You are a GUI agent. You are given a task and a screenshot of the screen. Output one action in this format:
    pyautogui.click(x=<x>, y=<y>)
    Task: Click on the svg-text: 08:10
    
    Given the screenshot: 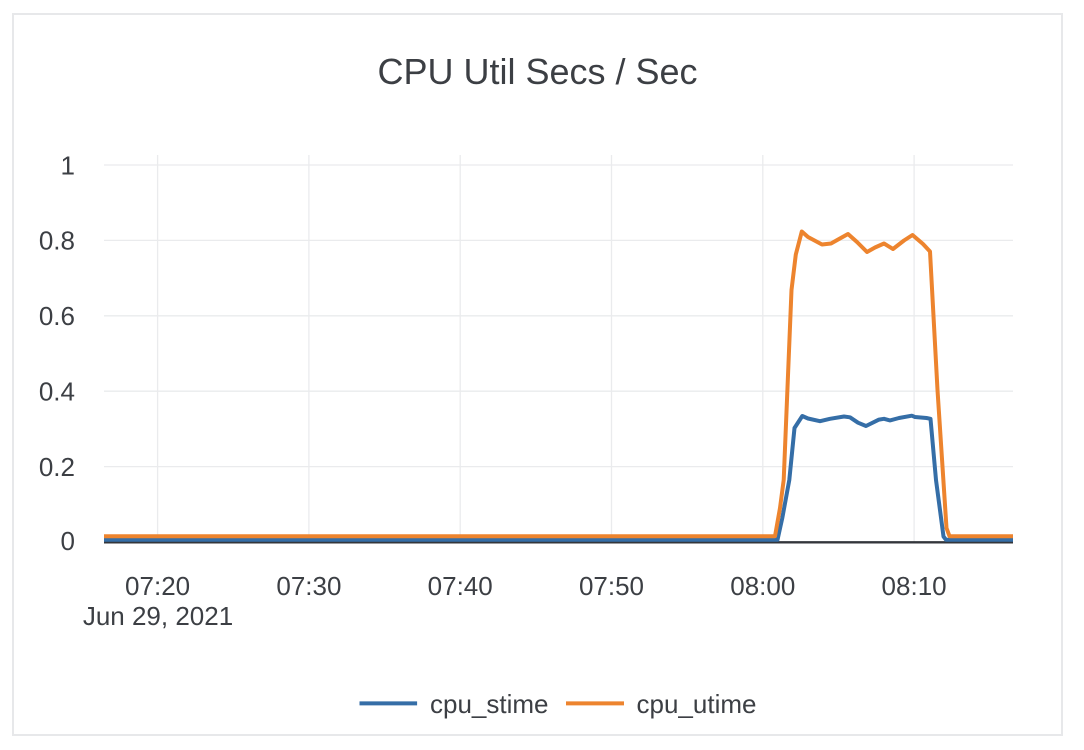 What is the action you would take?
    pyautogui.click(x=914, y=586)
    